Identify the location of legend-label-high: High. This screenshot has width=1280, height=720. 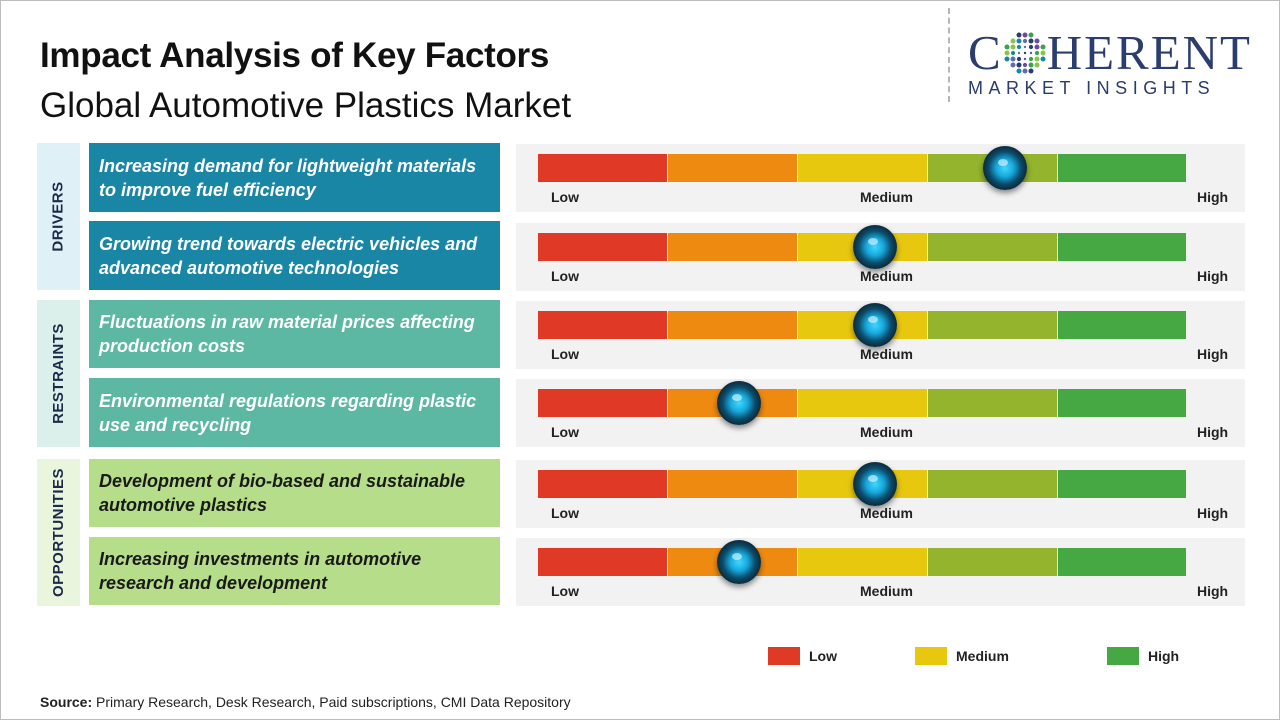
(1164, 656).